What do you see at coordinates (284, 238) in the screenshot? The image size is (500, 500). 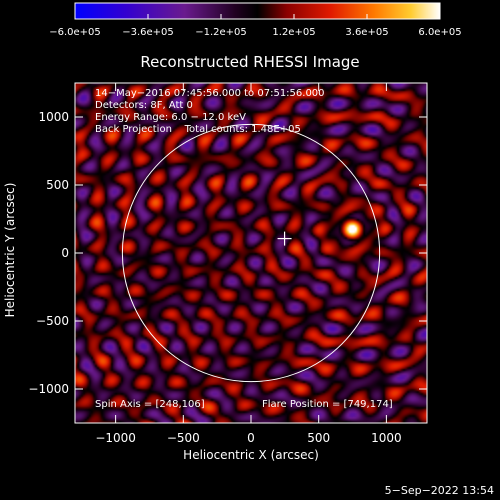 I see `spin-axis-marker` at bounding box center [284, 238].